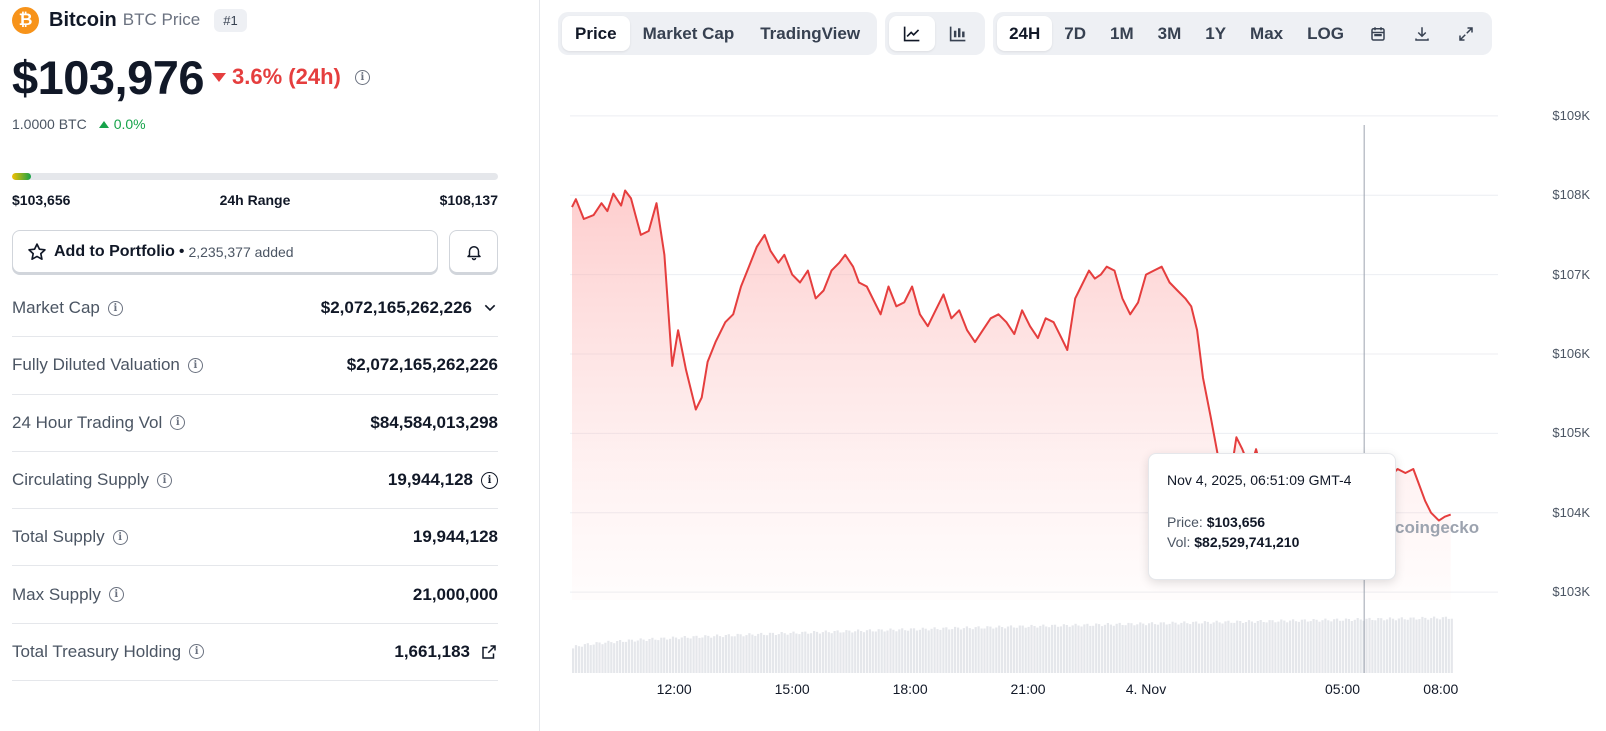  I want to click on add-to-portfolio-button: Add to Portfolio • 2,235,377 added, so click(225, 251).